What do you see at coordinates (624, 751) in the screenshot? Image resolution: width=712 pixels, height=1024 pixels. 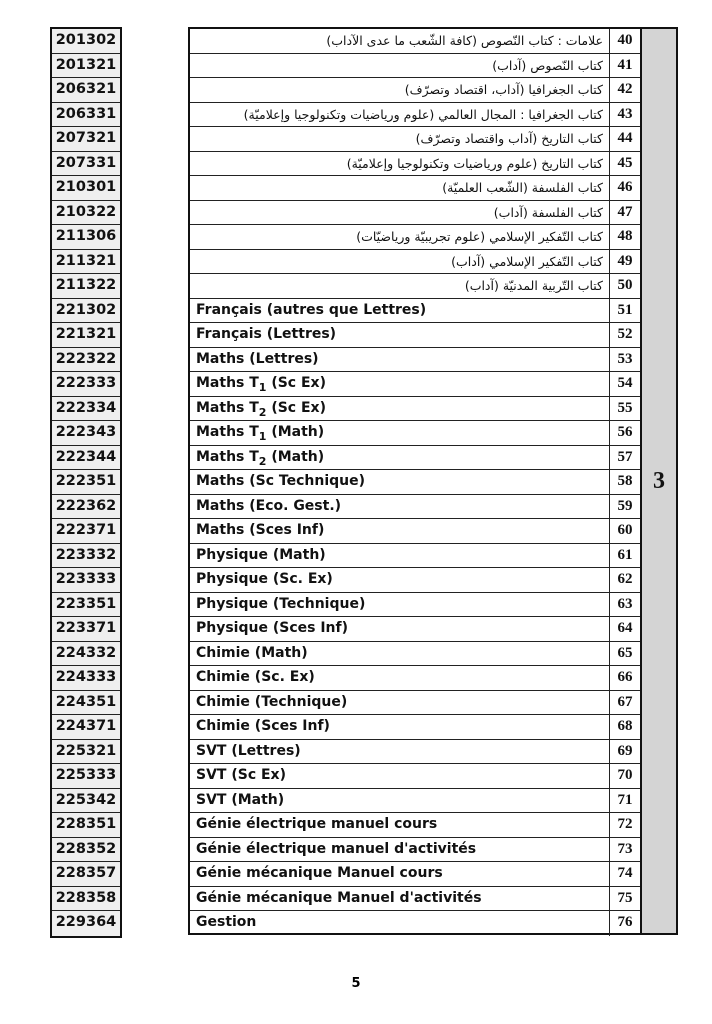 I see `number-cell: 69` at bounding box center [624, 751].